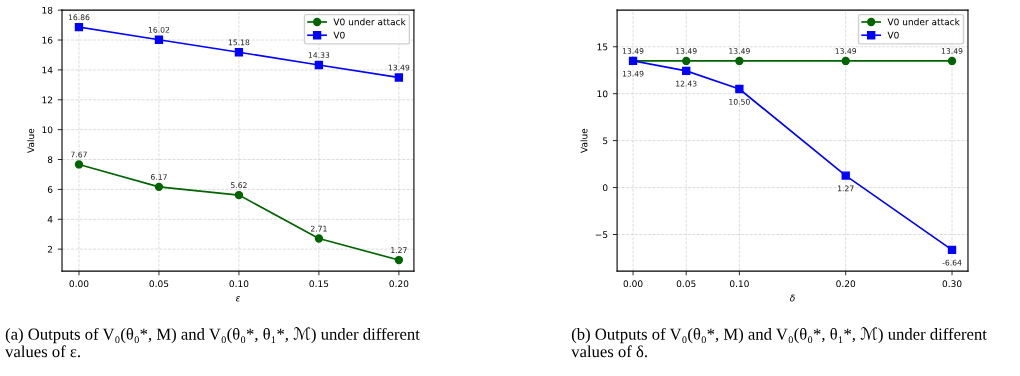 This screenshot has width=1020, height=376. I want to click on y-tick-label: 18, so click(47, 10).